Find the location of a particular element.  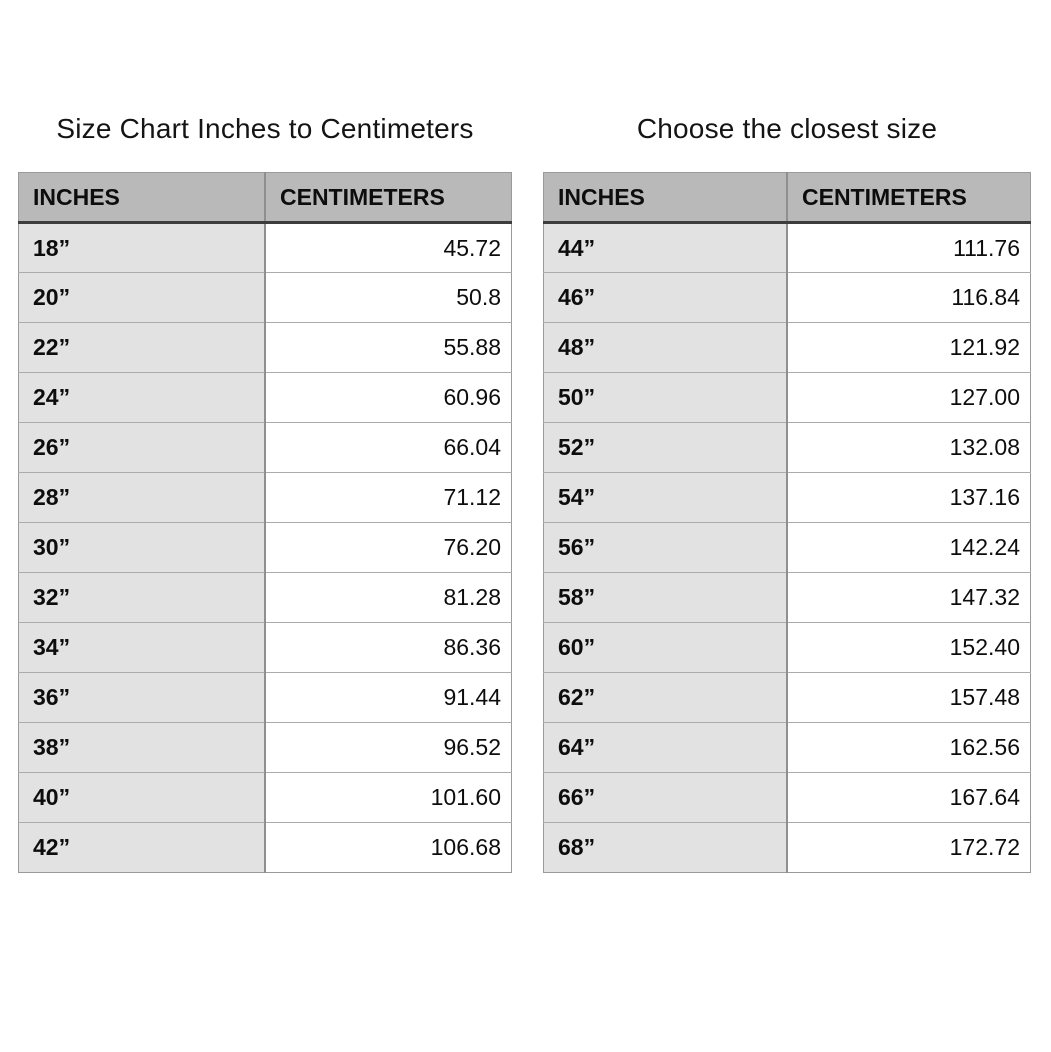

centimeters-cell: 86.36 is located at coordinates (388, 647).